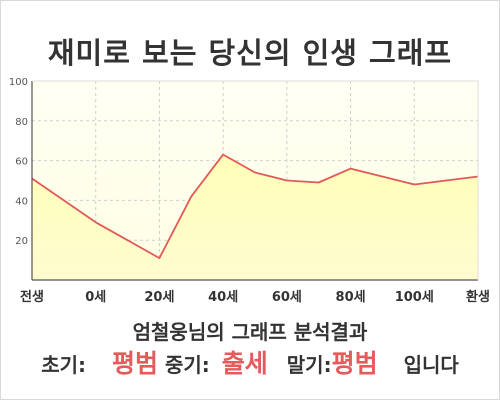 The width and height of the screenshot is (500, 400). What do you see at coordinates (255, 297) in the screenshot?
I see `x-tick-labels: 전생 0세 20세 40세 60세 80세 100세 환생` at bounding box center [255, 297].